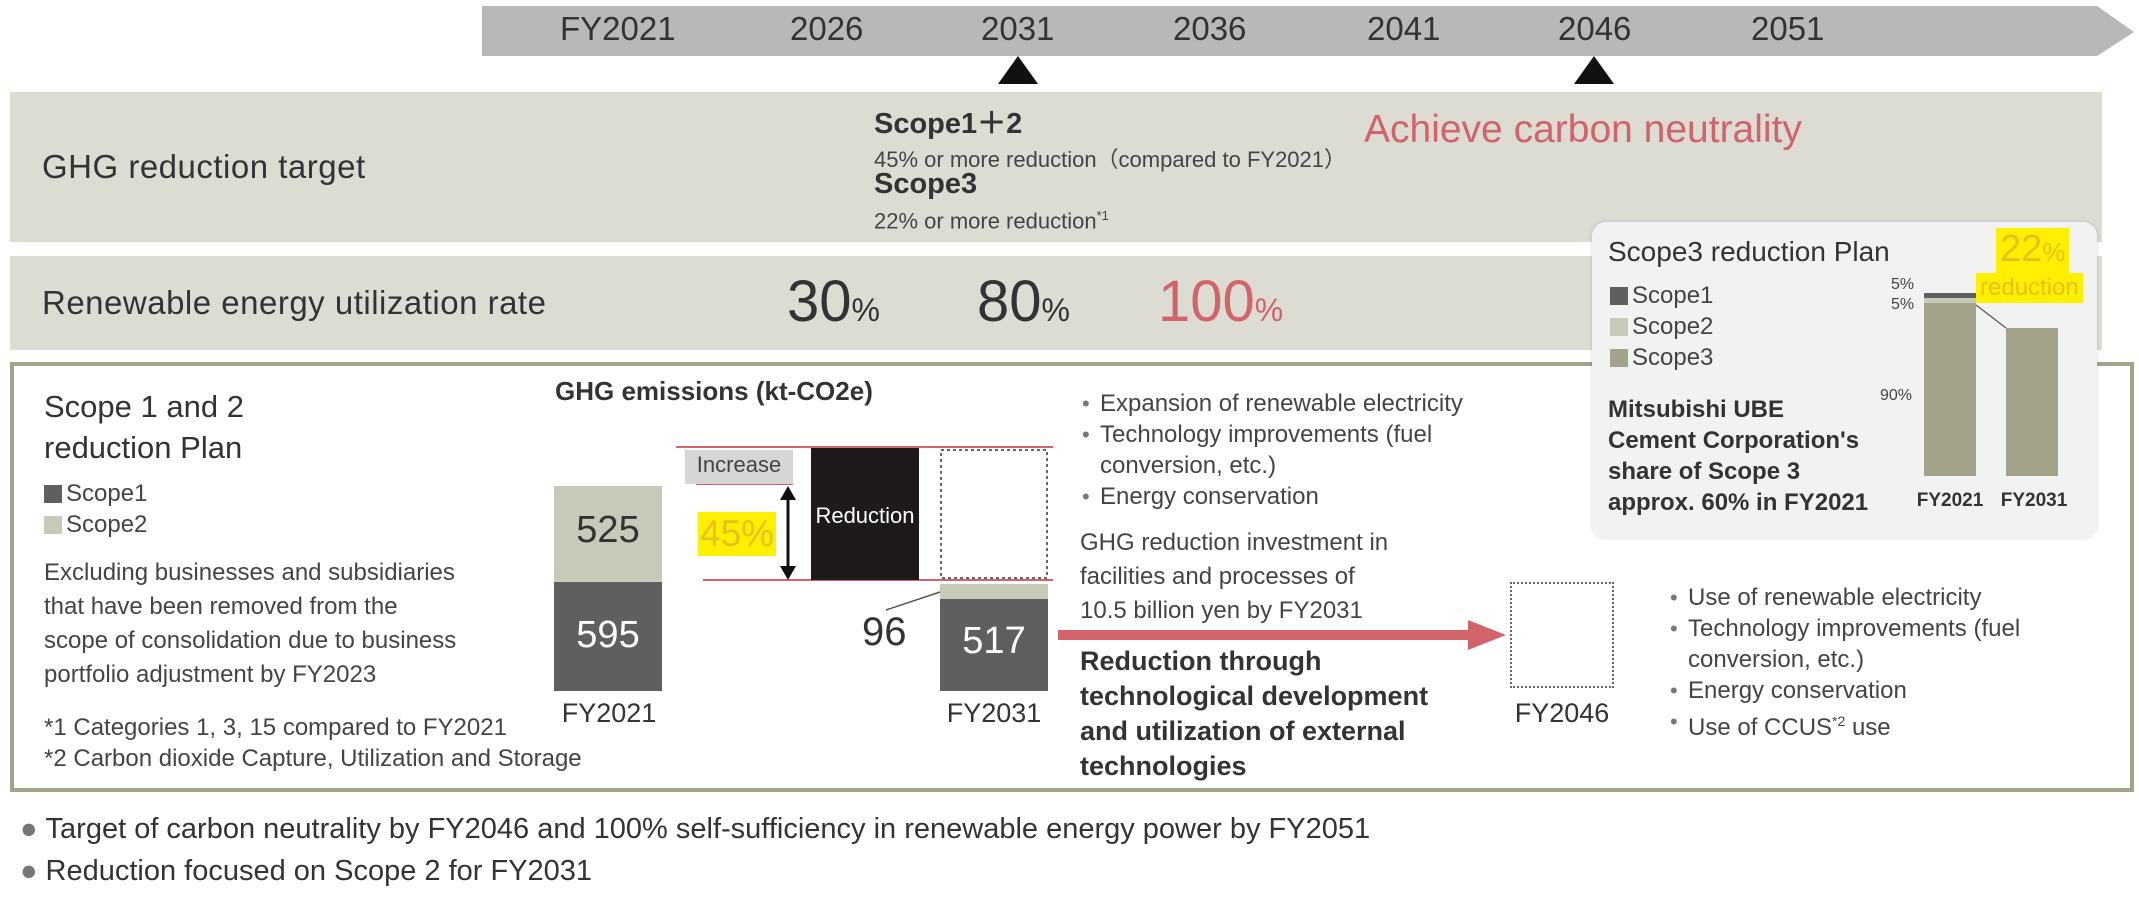  I want to click on renewable-value: 100, so click(1206, 301).